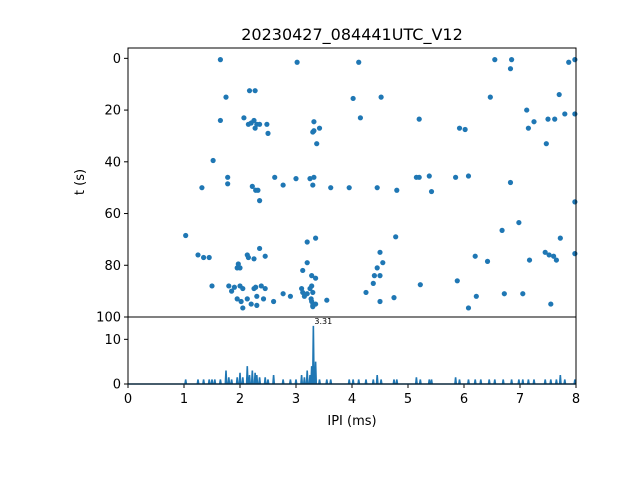 This screenshot has width=640, height=480. I want to click on x-tick-label: 7, so click(520, 399).